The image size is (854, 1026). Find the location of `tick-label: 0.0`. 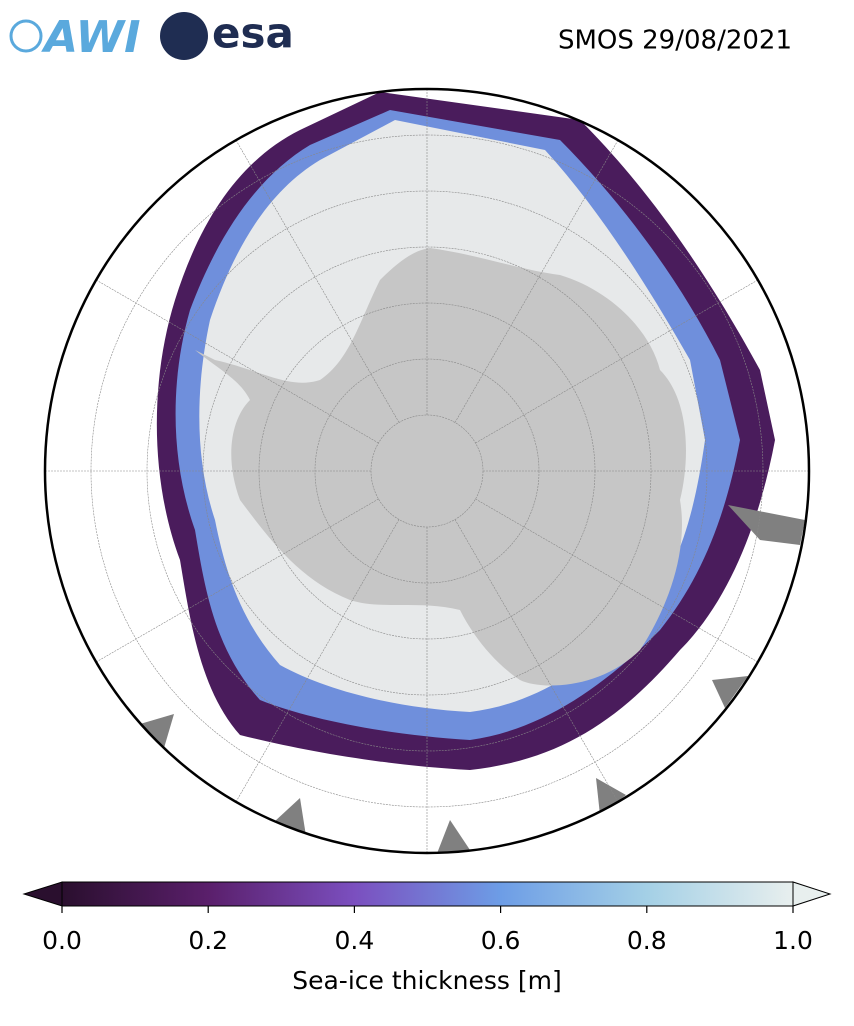

tick-label: 0.0 is located at coordinates (62, 940).